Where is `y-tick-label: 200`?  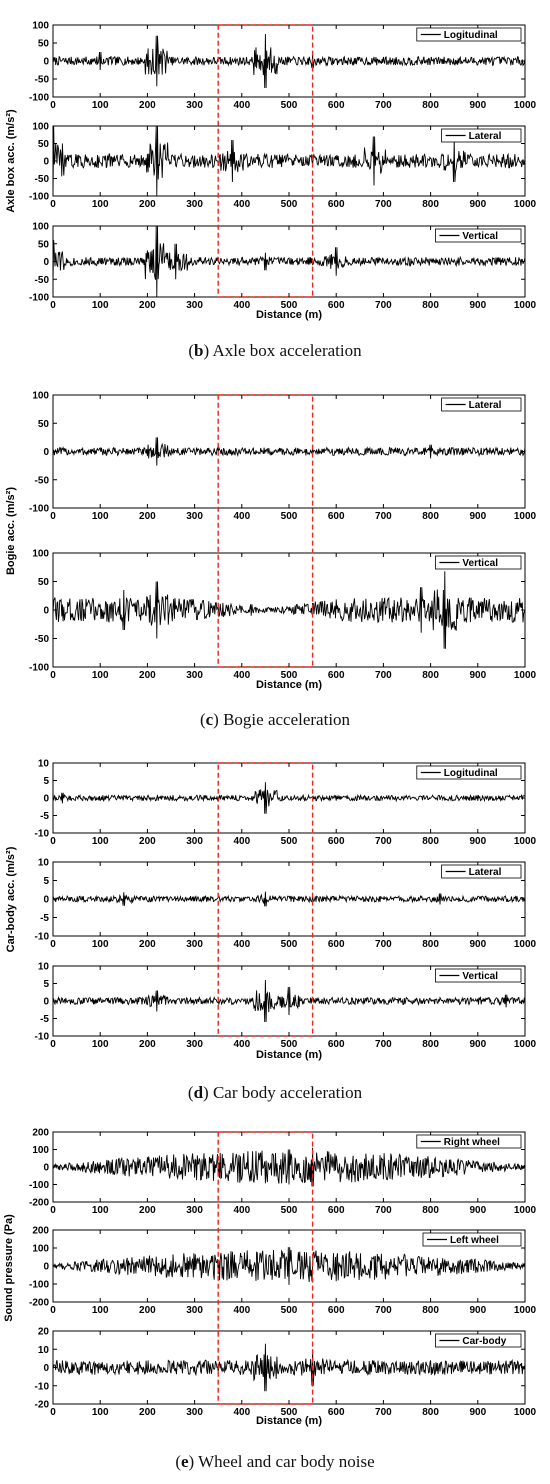
y-tick-label: 200 is located at coordinates (40, 1133).